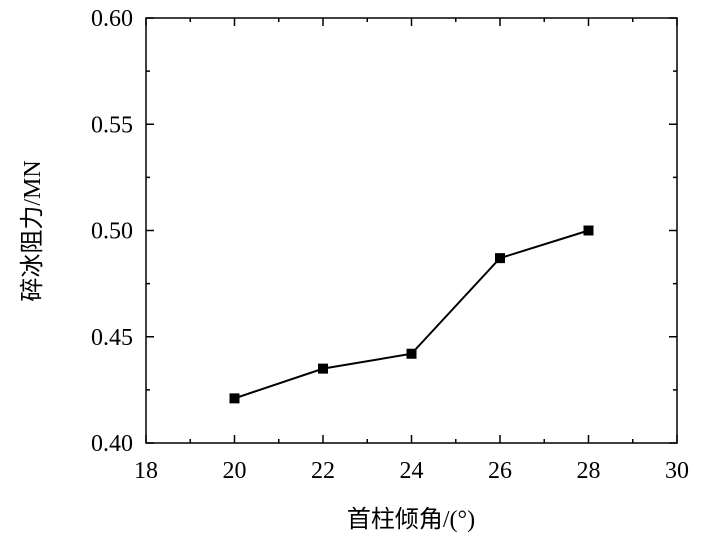 Image resolution: width=709 pixels, height=545 pixels. Describe the element at coordinates (235, 471) in the screenshot. I see `x-tick-label: 20` at that location.